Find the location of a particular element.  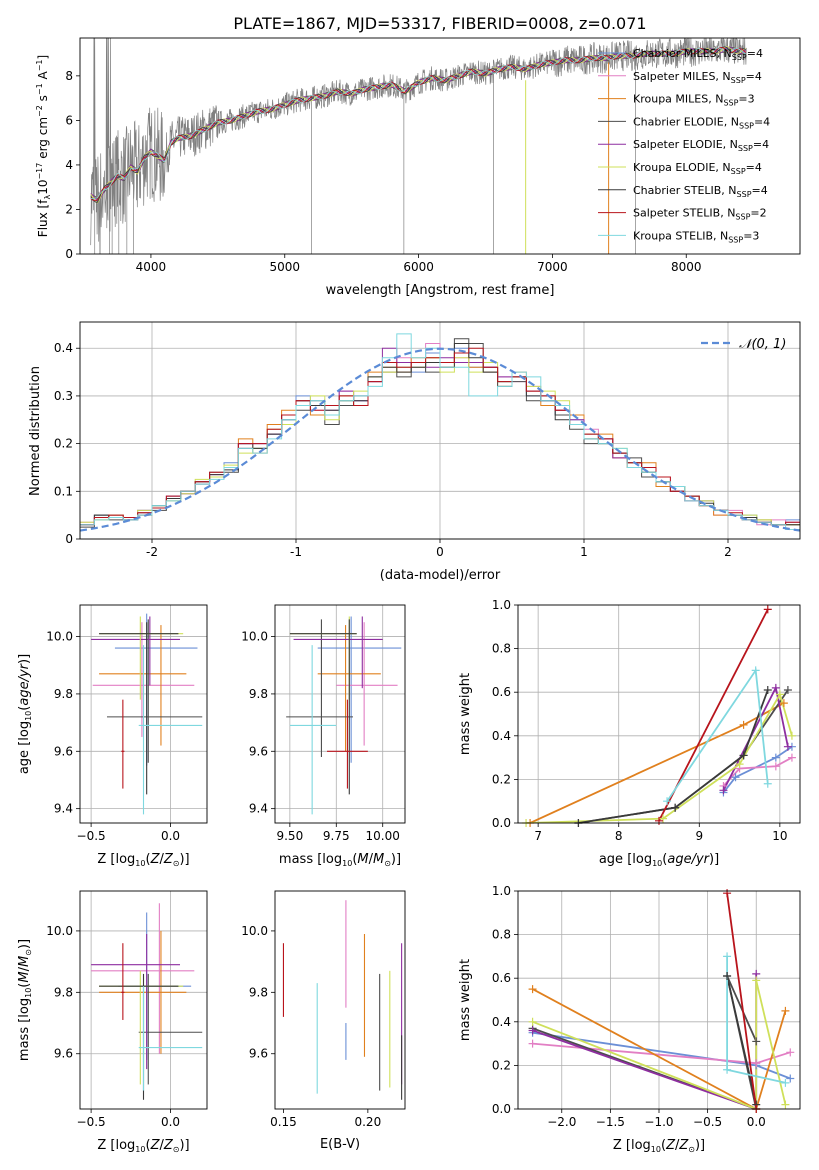

x-tick-label: −1.5 is located at coordinates (610, 1122).